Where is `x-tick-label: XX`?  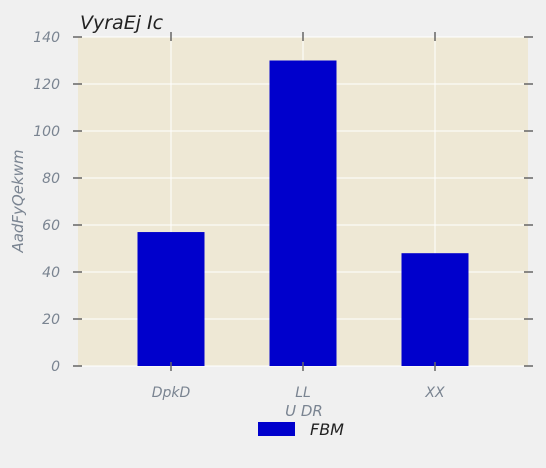
x-tick-label: XX is located at coordinates (434, 393).